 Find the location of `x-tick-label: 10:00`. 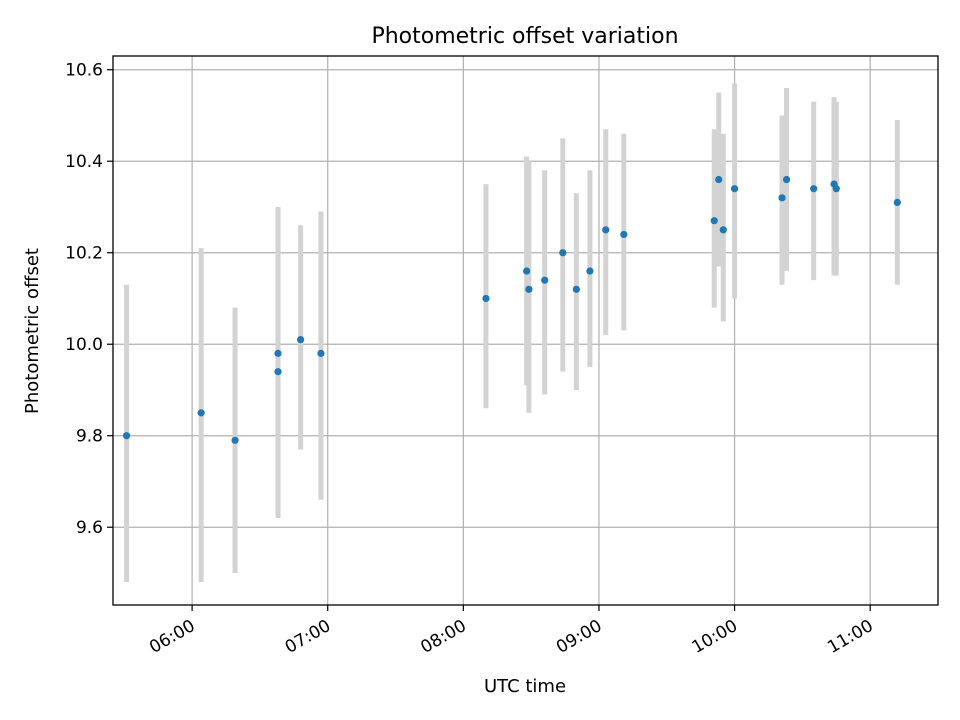

x-tick-label: 10:00 is located at coordinates (715, 637).